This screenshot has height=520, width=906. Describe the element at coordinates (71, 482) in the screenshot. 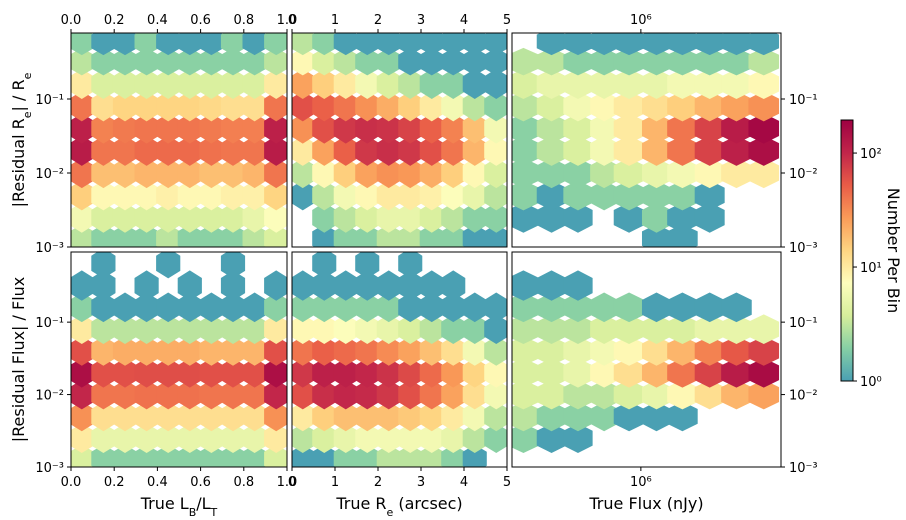

I see `x-tick-label: 0.0` at that location.